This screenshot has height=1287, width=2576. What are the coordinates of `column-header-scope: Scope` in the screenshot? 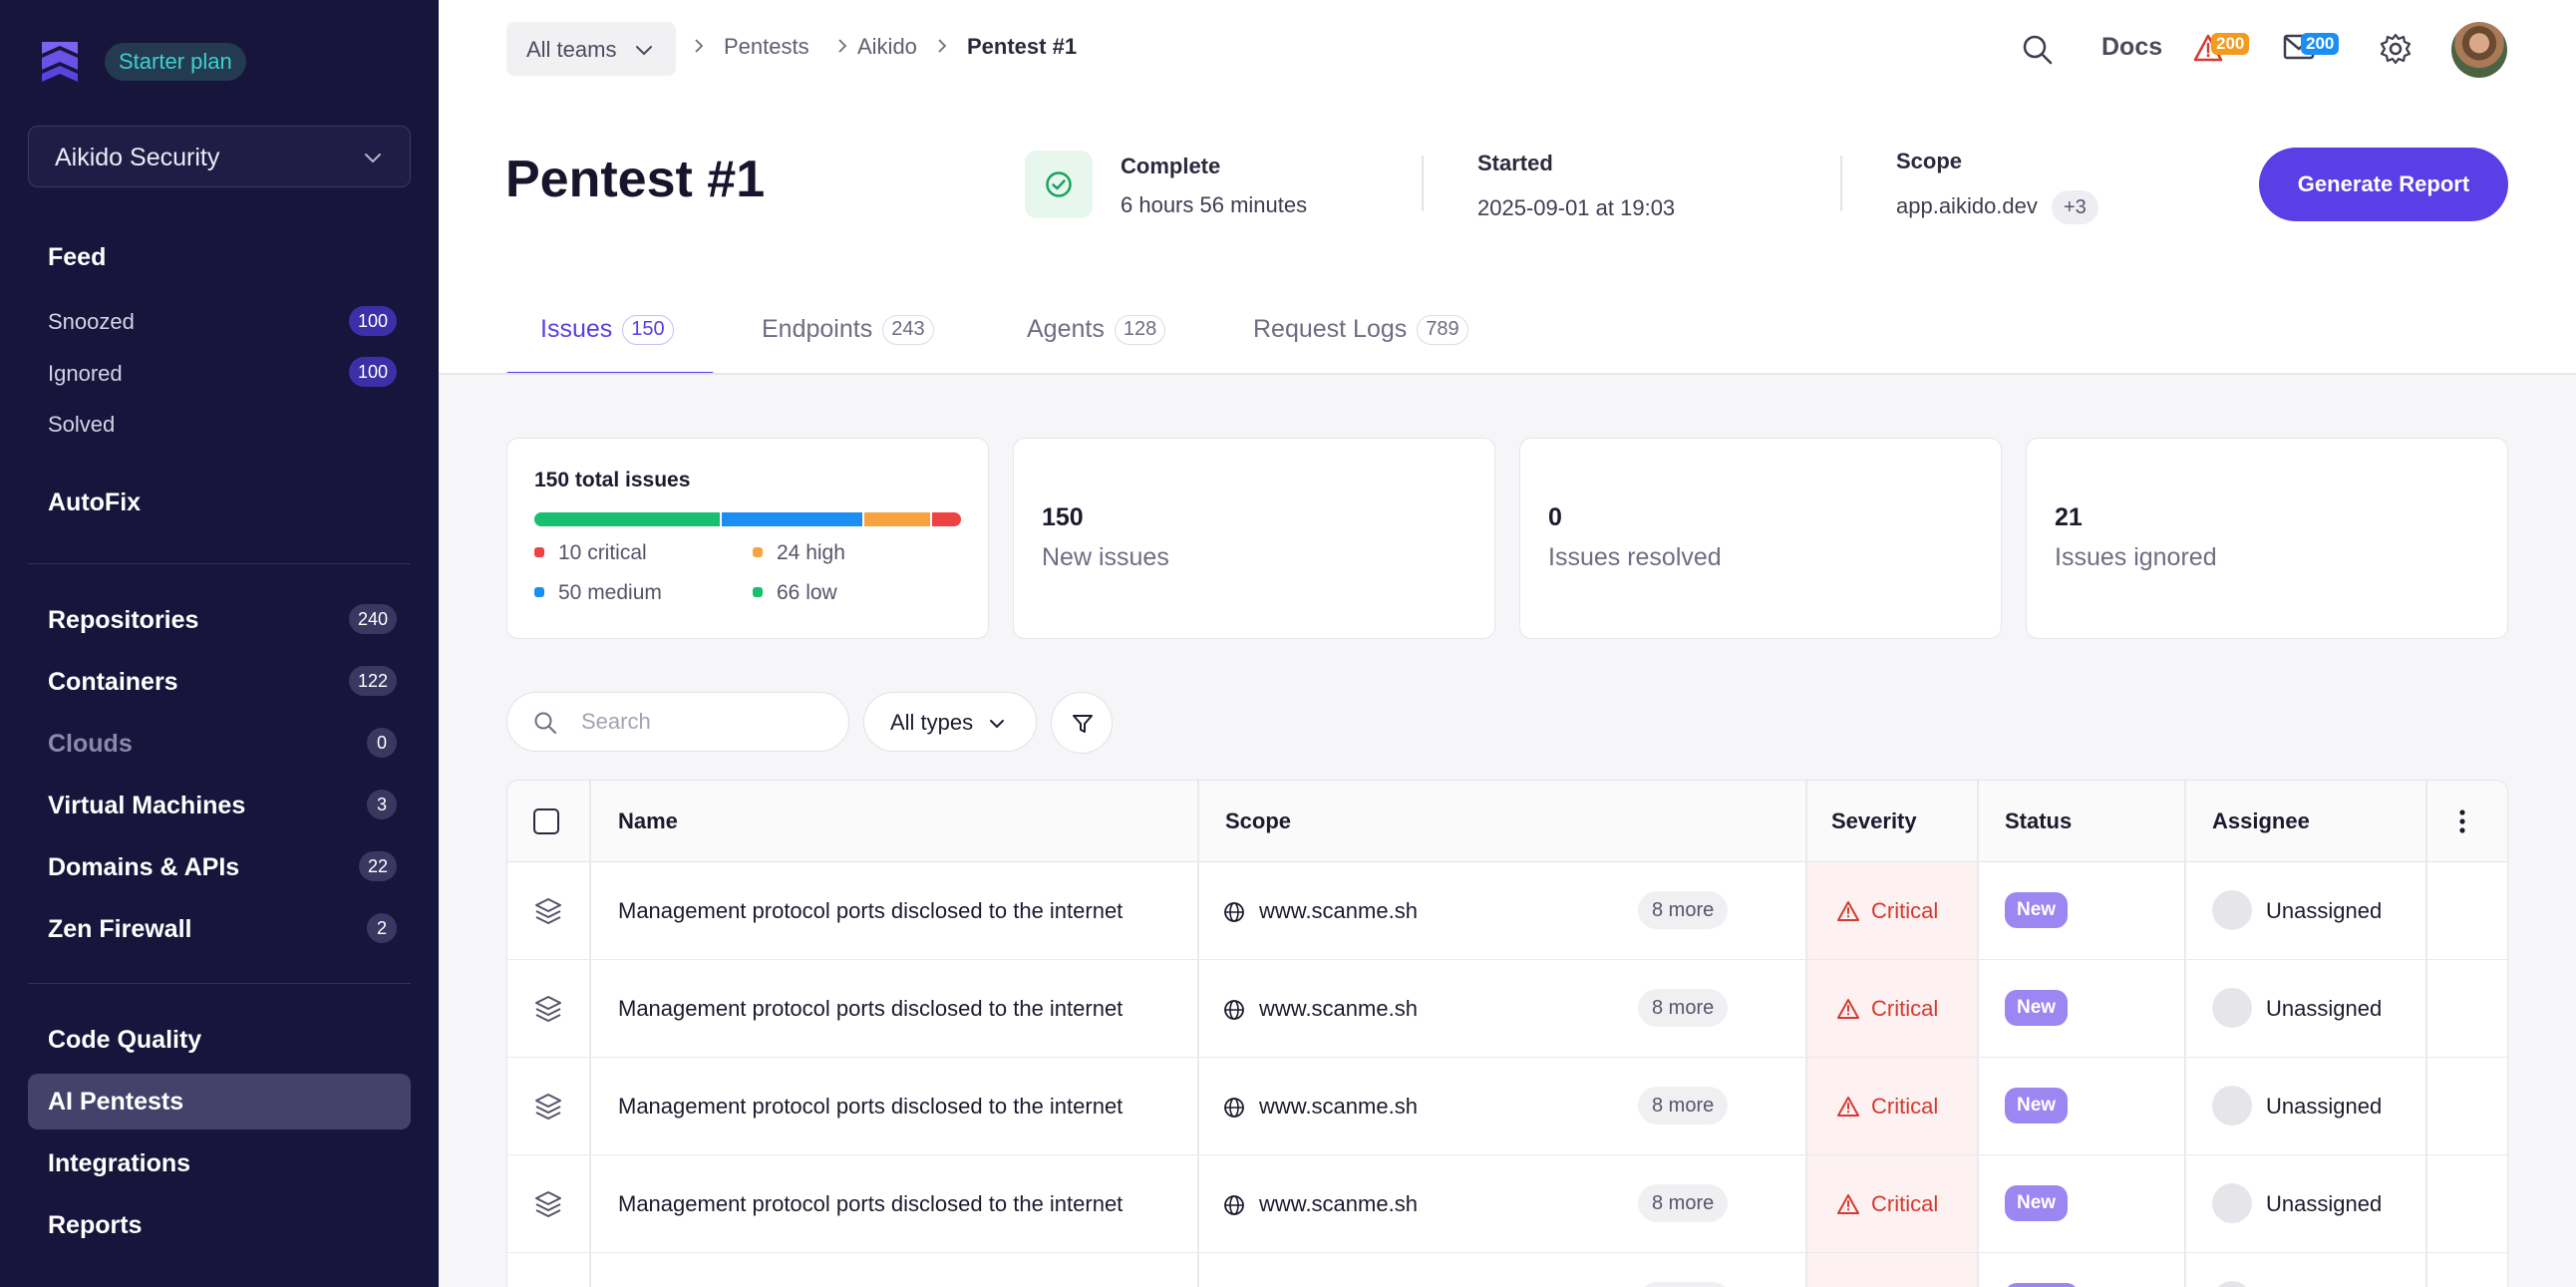 It's located at (1258, 820).